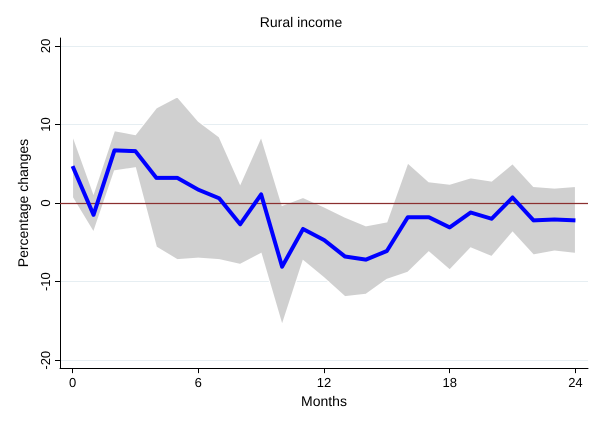 This screenshot has height=421, width=602. I want to click on y-tick-label: 0, so click(45, 203).